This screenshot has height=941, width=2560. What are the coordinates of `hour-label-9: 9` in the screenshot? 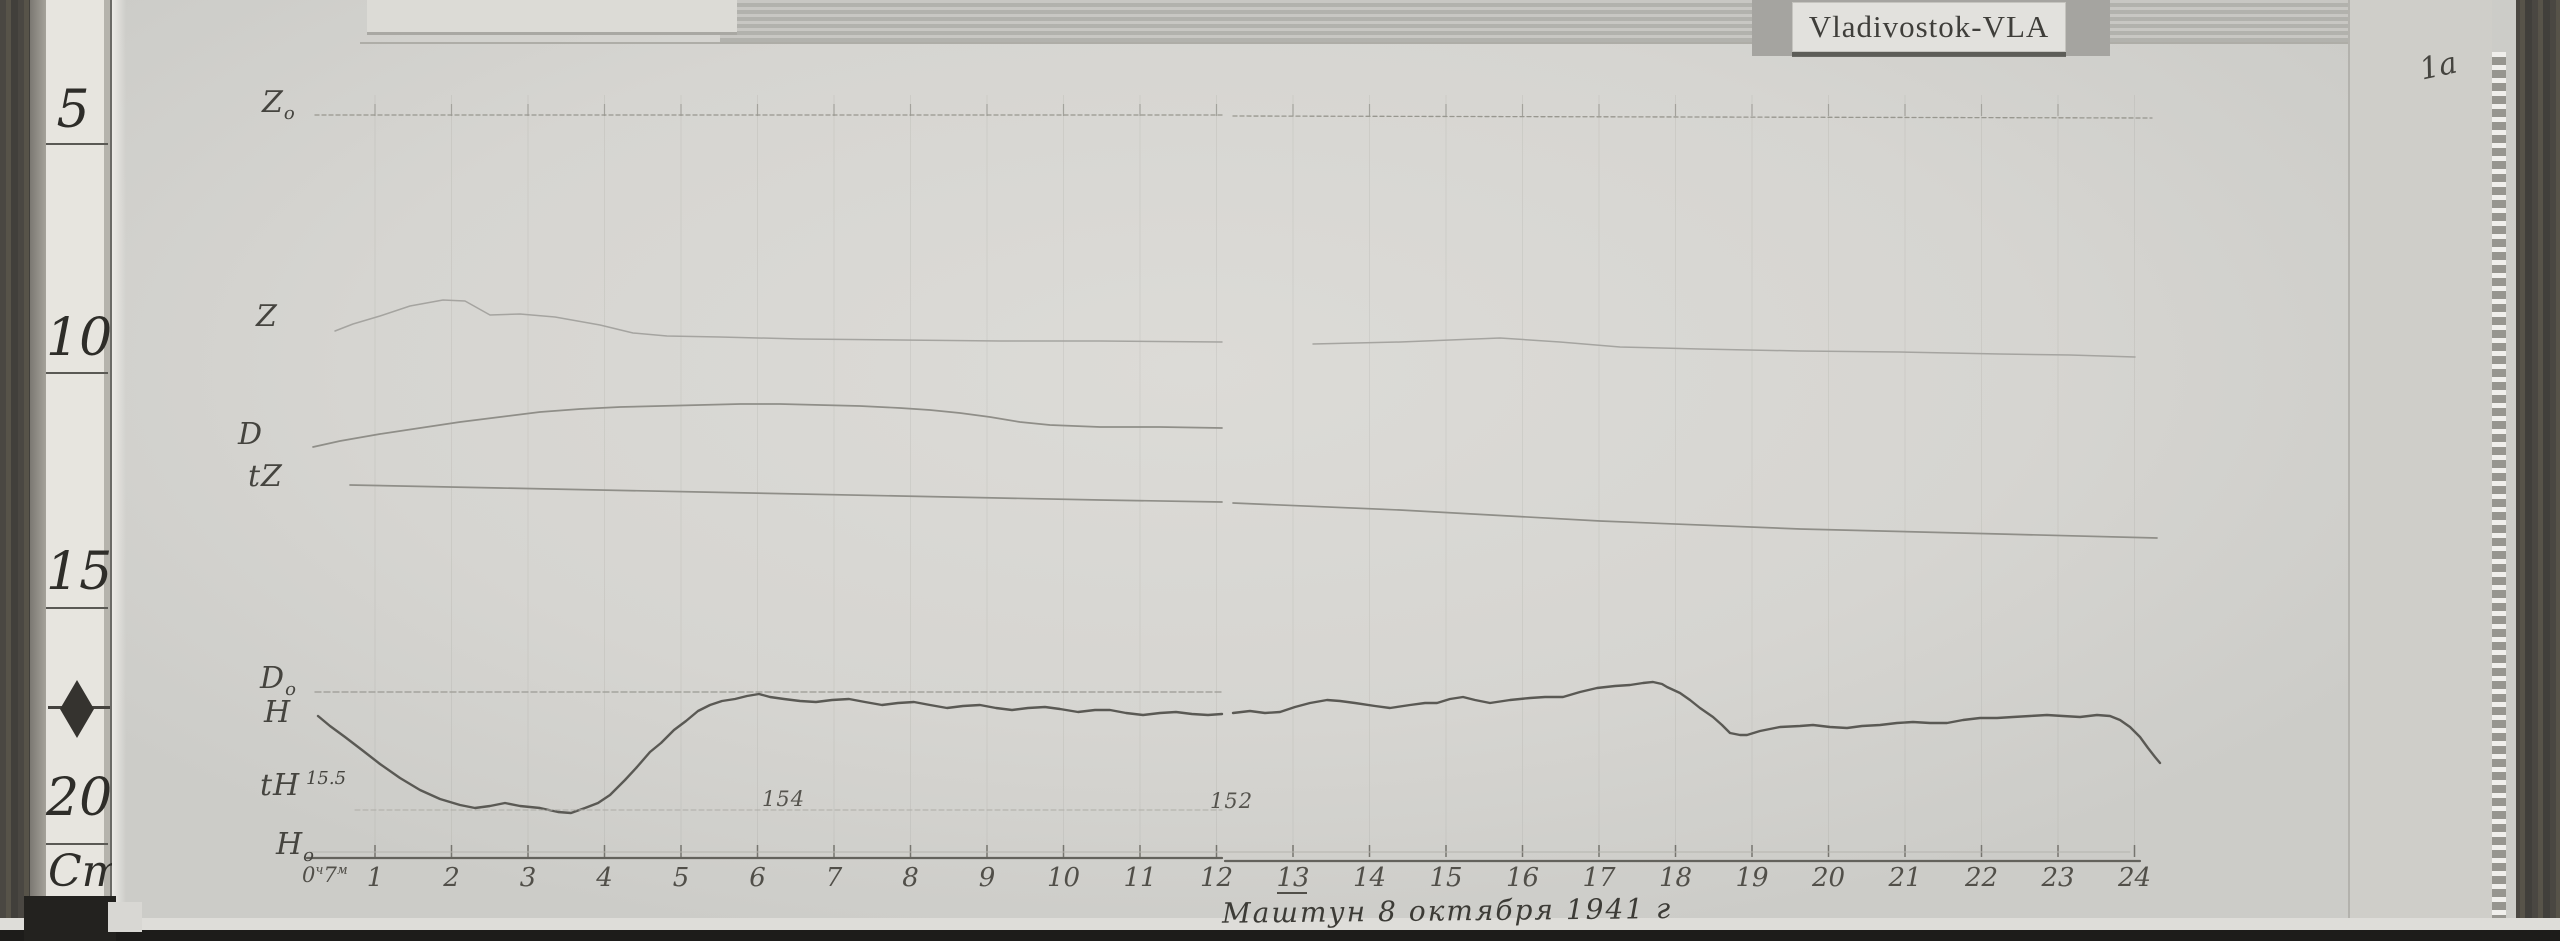 It's located at (987, 878).